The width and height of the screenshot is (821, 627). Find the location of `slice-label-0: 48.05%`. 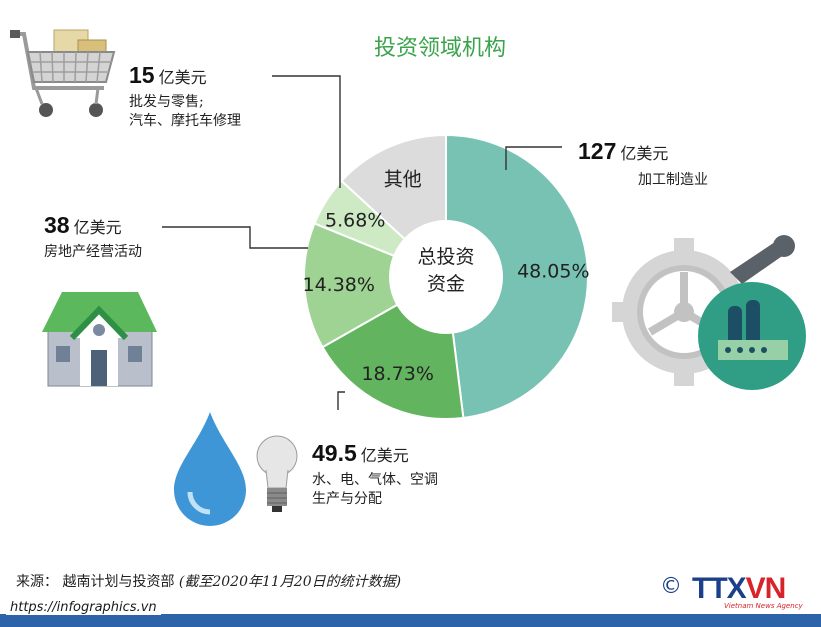

slice-label-0: 48.05% is located at coordinates (553, 271).